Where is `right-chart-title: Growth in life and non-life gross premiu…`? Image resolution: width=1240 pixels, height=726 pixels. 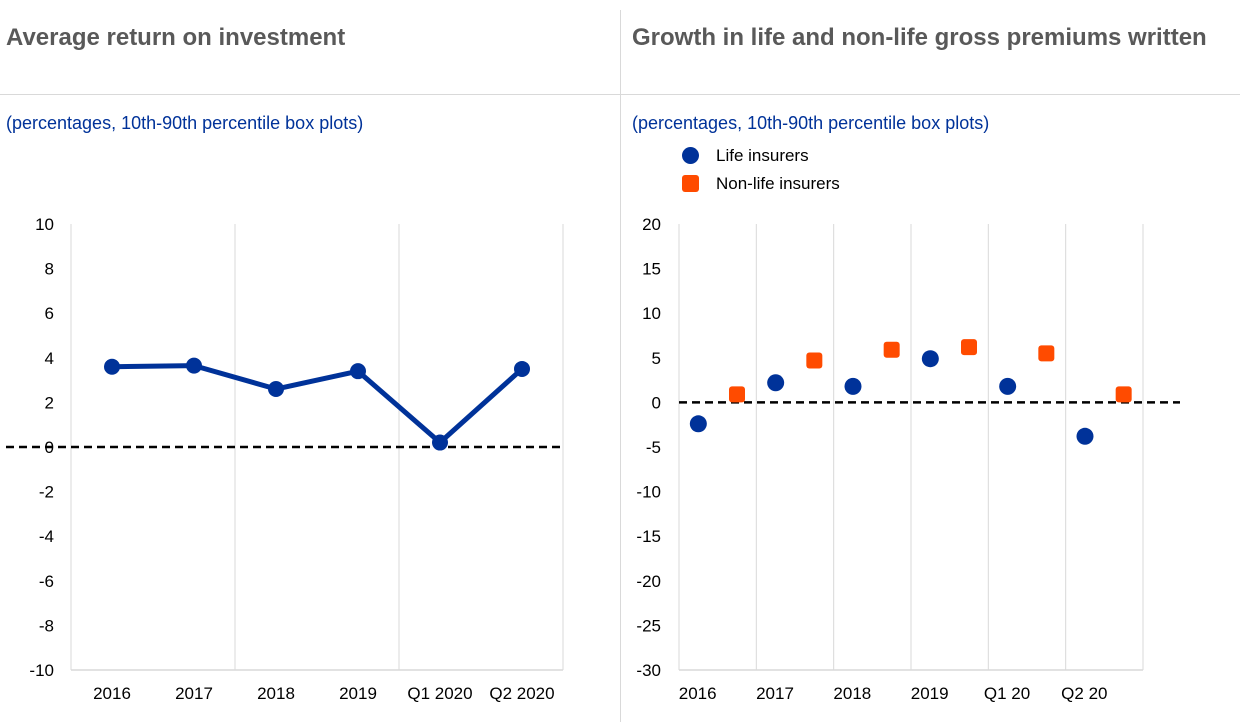 right-chart-title: Growth in life and non-life gross premiu… is located at coordinates (919, 37).